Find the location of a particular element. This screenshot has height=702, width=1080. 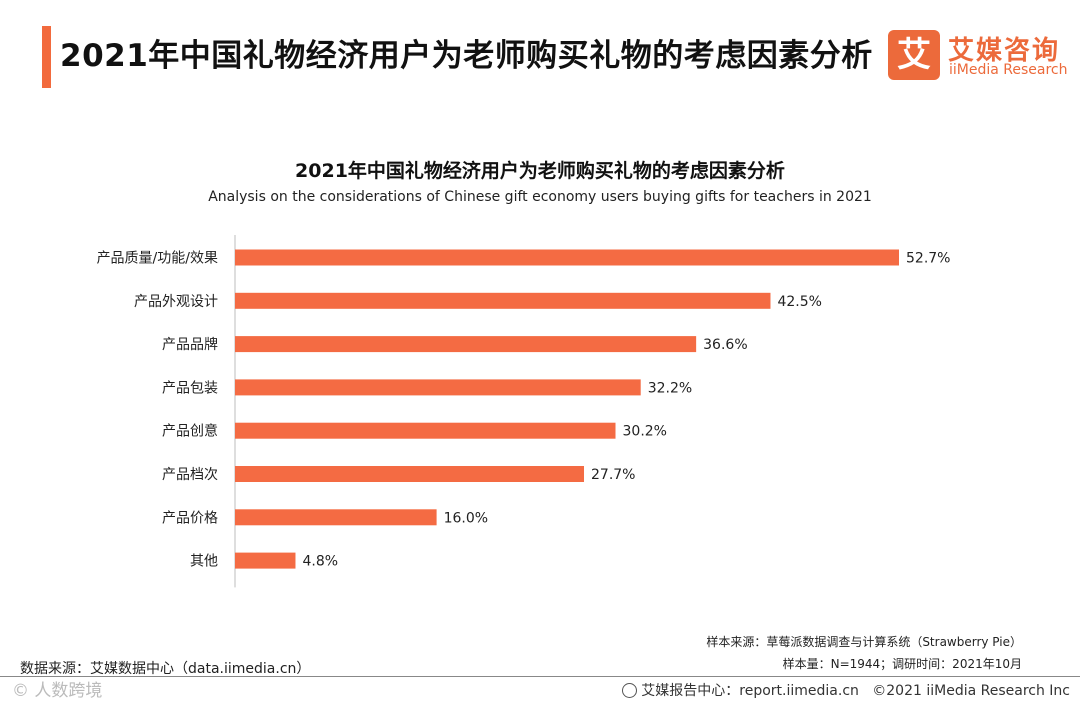

category-label: 产品创意 is located at coordinates (190, 431).